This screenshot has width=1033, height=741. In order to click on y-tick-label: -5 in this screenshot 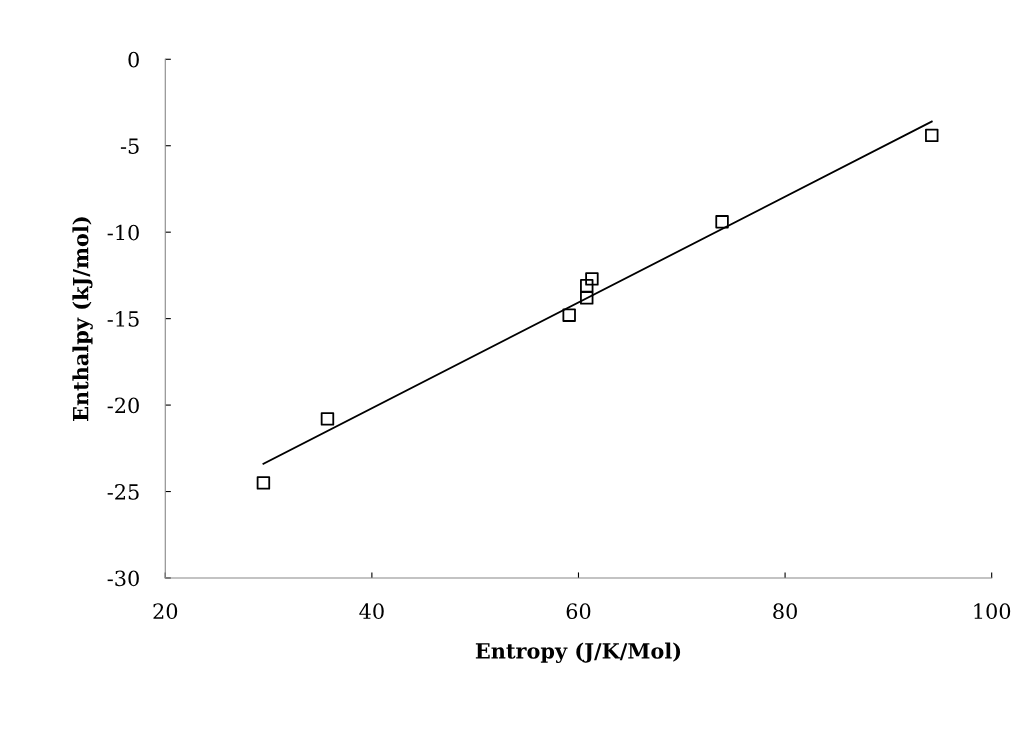, I will do `click(129, 146)`.